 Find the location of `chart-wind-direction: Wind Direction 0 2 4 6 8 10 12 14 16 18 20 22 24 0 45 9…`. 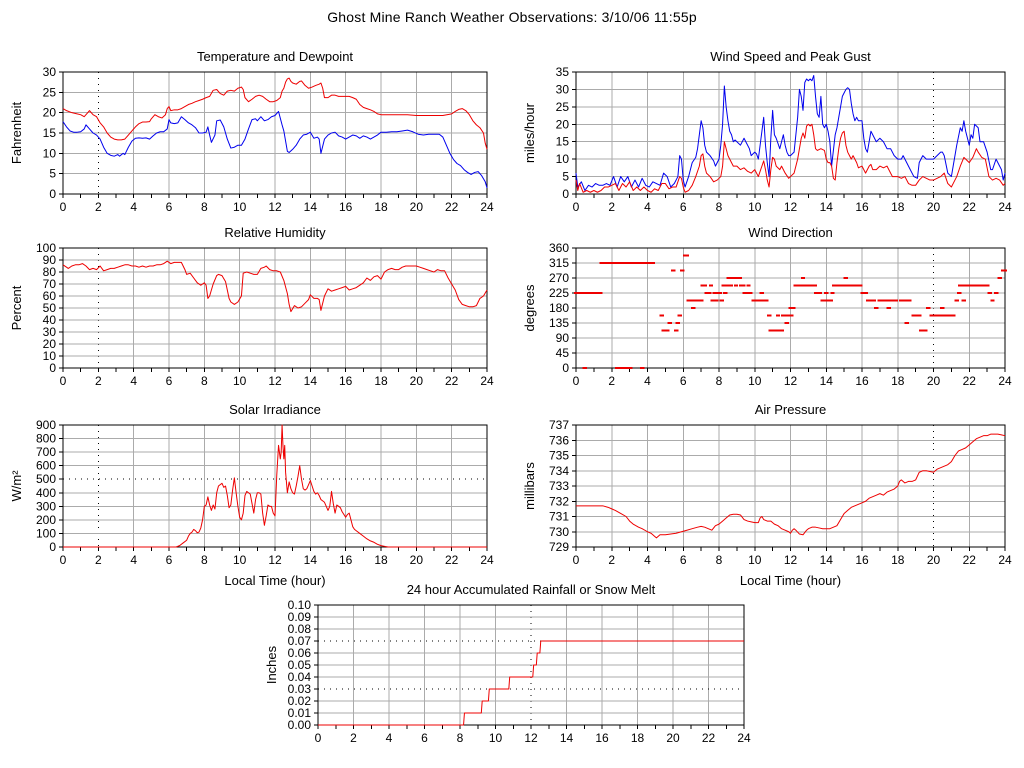

chart-wind-direction: Wind Direction 0 2 4 6 8 10 12 14 16 18 20 22 24 0 45 9… is located at coordinates (770, 319).